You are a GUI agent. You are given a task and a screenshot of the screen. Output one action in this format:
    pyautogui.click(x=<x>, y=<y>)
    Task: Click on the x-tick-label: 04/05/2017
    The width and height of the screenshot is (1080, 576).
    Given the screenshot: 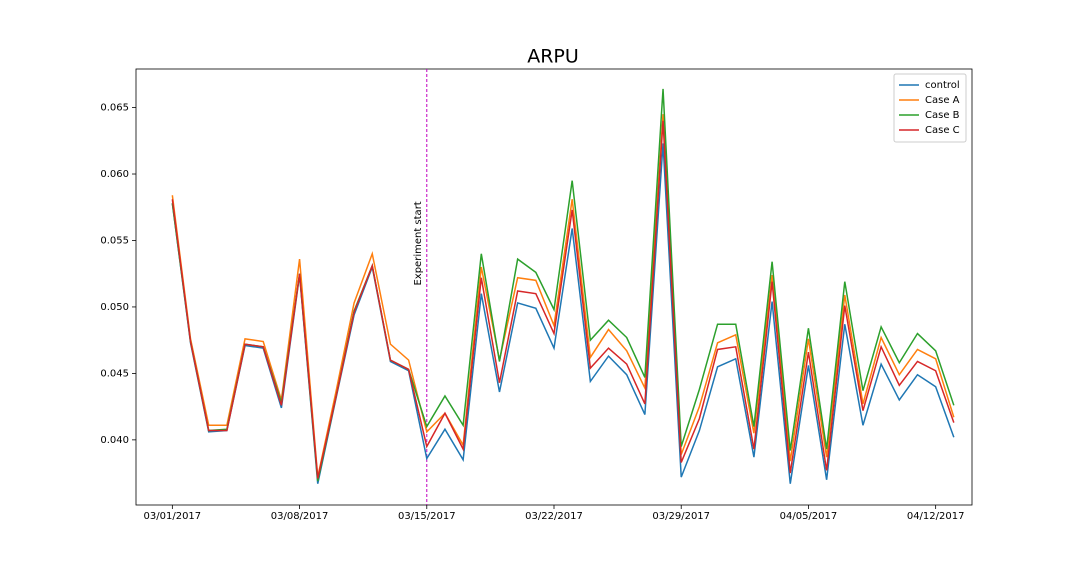 What is the action you would take?
    pyautogui.click(x=809, y=516)
    